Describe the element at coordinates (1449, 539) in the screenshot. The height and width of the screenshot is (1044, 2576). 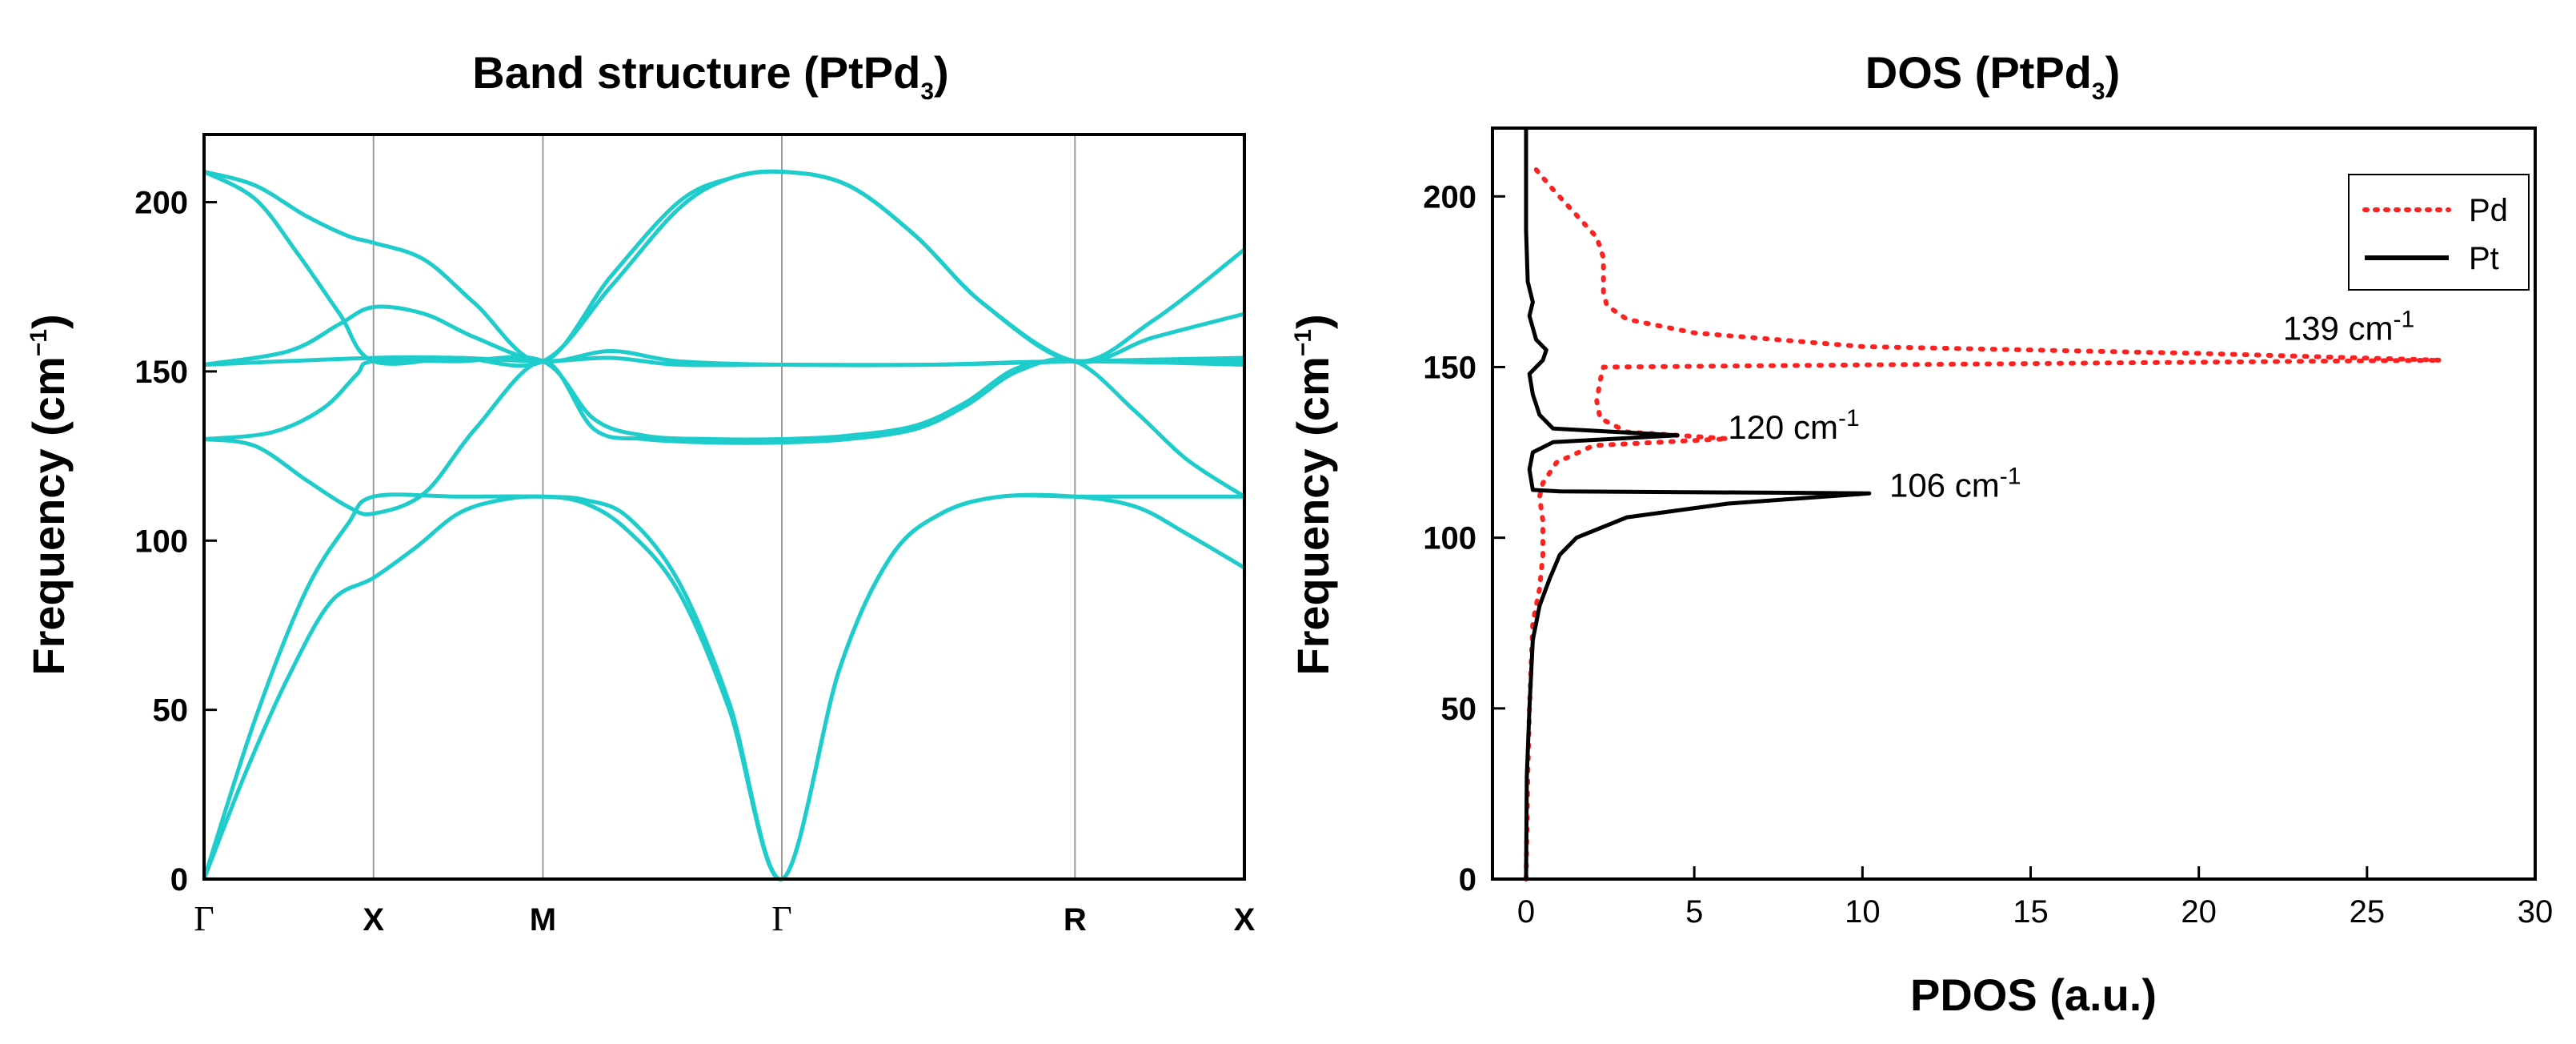
I see `dos-y-tick-label: 100` at that location.